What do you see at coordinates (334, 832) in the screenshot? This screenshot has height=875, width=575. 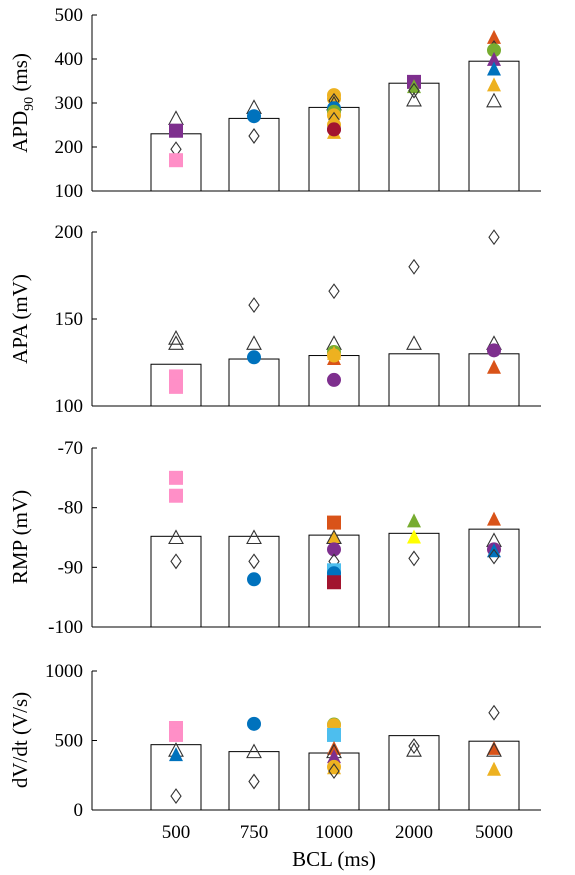 I see `x-tick-label: 1000` at bounding box center [334, 832].